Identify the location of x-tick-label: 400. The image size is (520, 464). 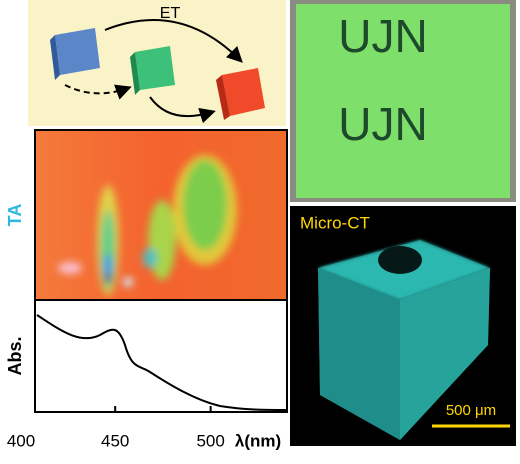
(21, 440).